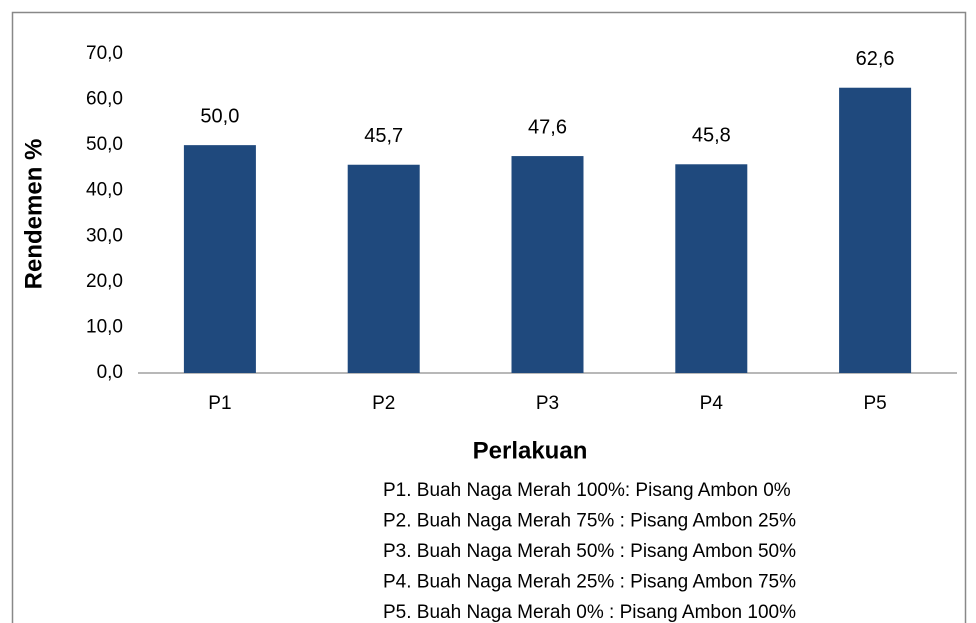  Describe the element at coordinates (104, 235) in the screenshot. I see `y-tick-label: 30,0` at that location.